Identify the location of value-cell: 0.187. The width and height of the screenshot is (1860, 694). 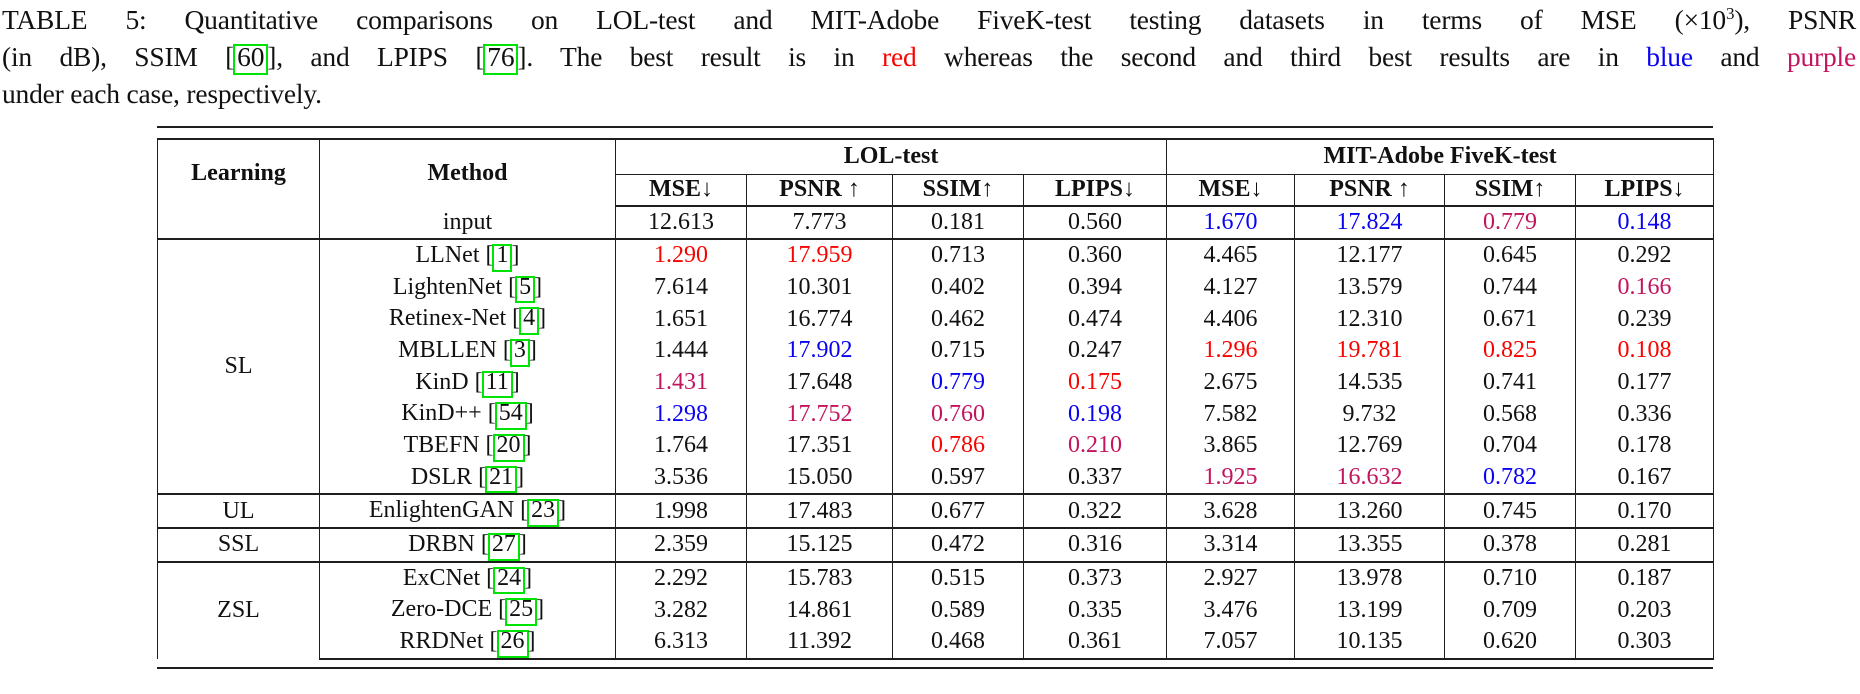
(1645, 577).